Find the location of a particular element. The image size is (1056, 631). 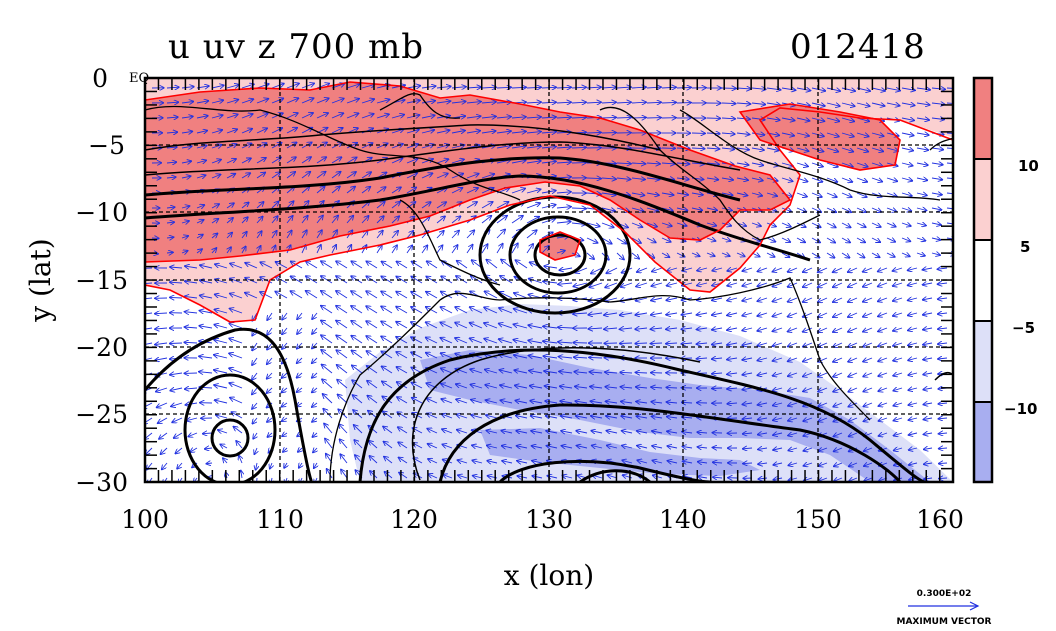

y-tick-label: 0 is located at coordinates (100, 78).